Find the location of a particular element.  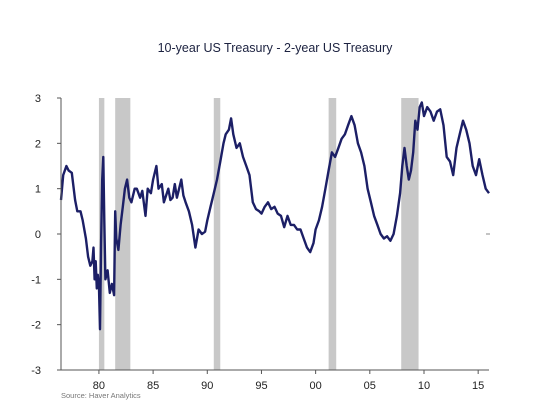

y-tick-label: -1 is located at coordinates (36, 280).